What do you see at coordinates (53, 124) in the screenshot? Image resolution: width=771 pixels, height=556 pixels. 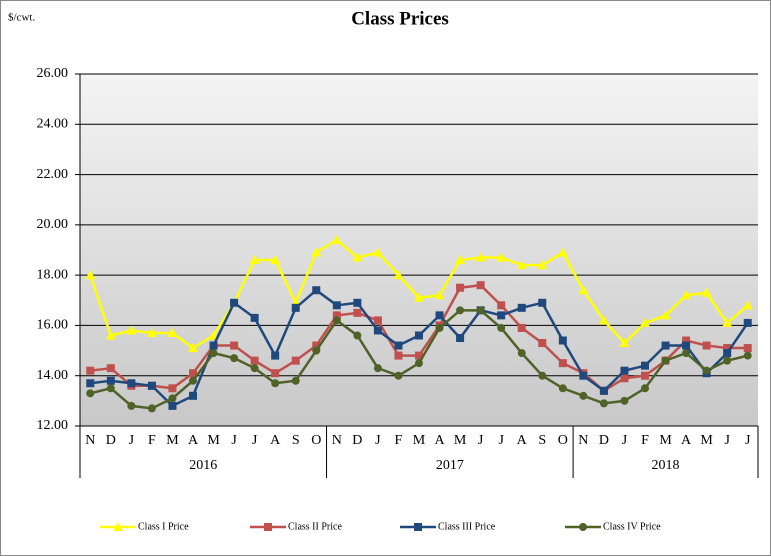 I see `y-tick-label: 24.00` at bounding box center [53, 124].